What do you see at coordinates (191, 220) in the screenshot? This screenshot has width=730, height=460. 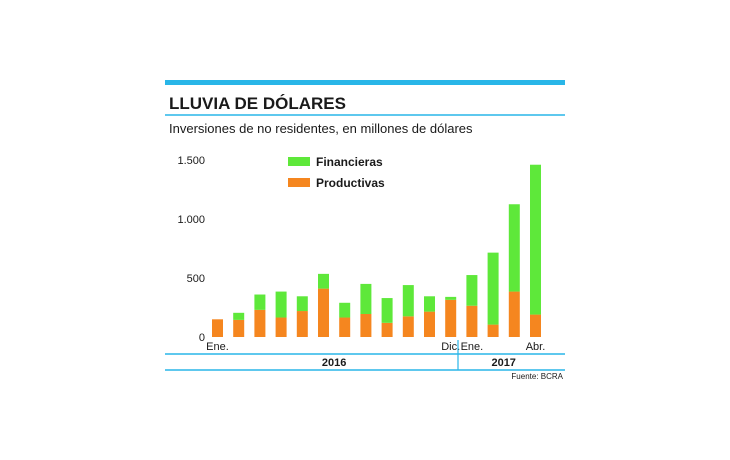 I see `y-tick-label: 1.000` at bounding box center [191, 220].